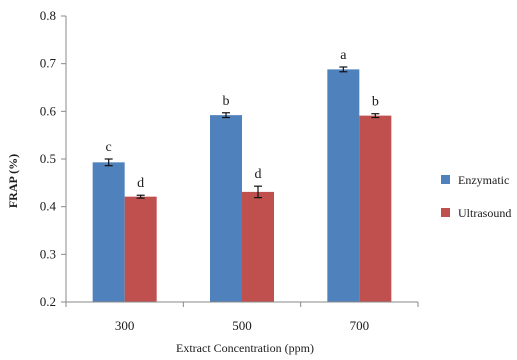  I want to click on significance-letter: a, so click(343, 55).